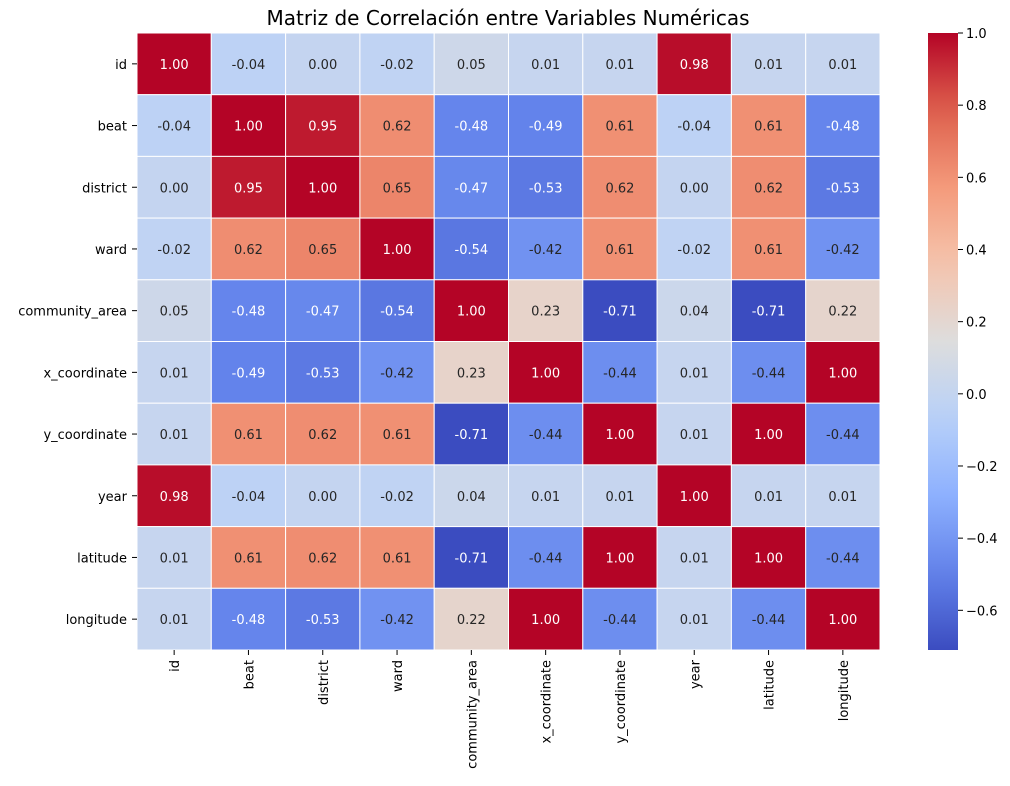 The height and width of the screenshot is (786, 1010). I want to click on heatmap-cell-y_coordinate-y_coordinate, so click(620, 434).